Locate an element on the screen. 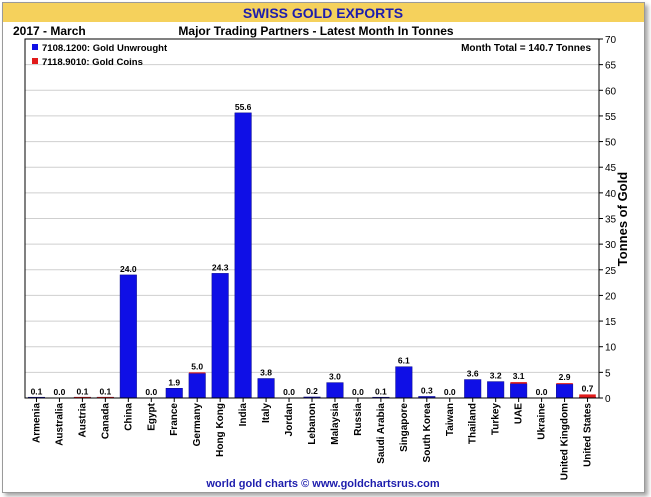 This screenshot has height=497, width=651. x-tick-label: Canada is located at coordinates (105, 421).